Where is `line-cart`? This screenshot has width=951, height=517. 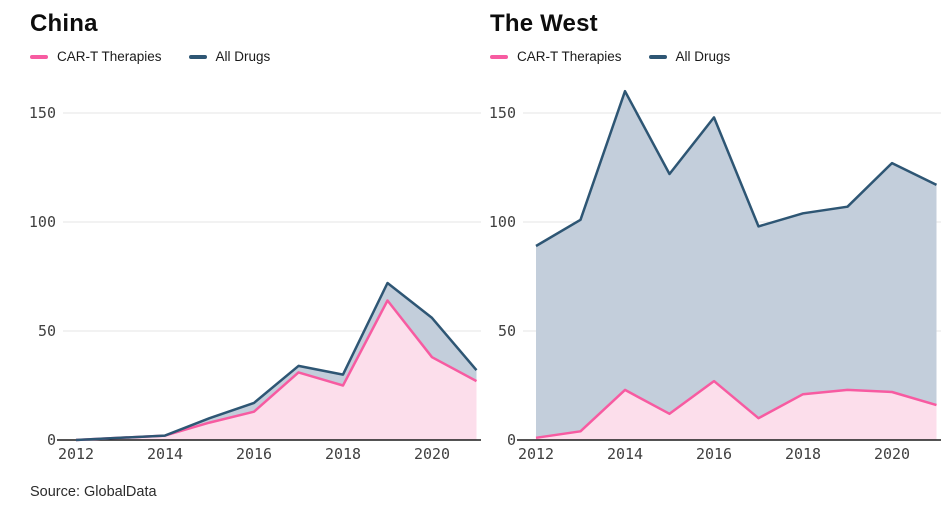
line-cart is located at coordinates (736, 409).